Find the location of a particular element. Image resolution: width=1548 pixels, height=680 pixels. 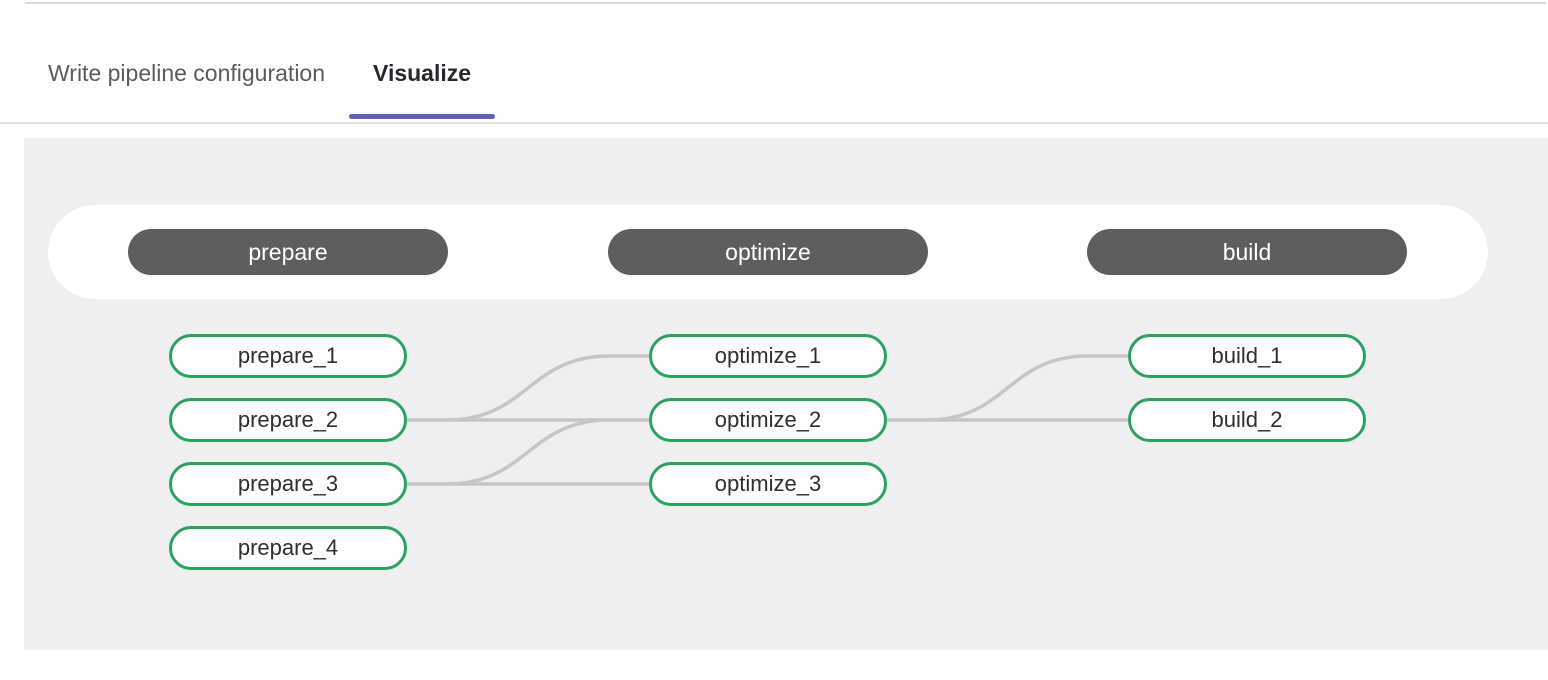

stages-header: prepare optimize build is located at coordinates (768, 252).